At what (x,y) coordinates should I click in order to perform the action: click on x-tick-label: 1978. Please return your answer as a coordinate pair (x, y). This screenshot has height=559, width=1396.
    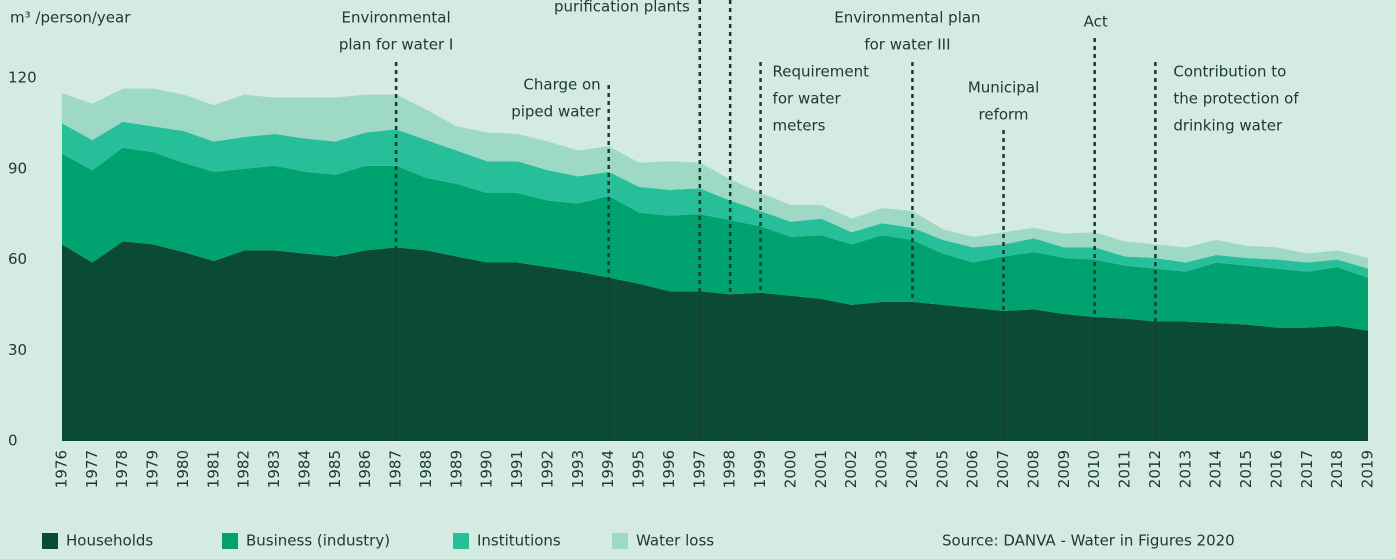
    Looking at the image, I should click on (122, 469).